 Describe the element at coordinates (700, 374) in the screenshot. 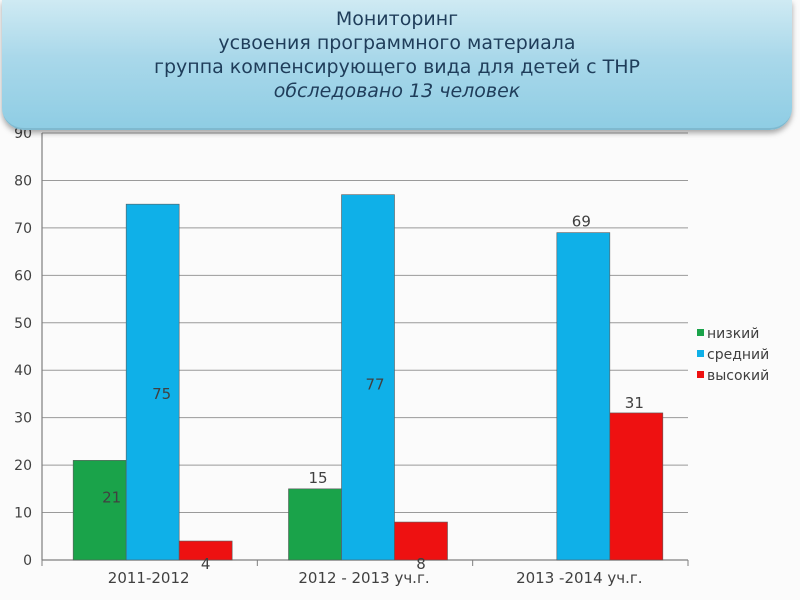

I see `legend-swatch-высокий` at that location.